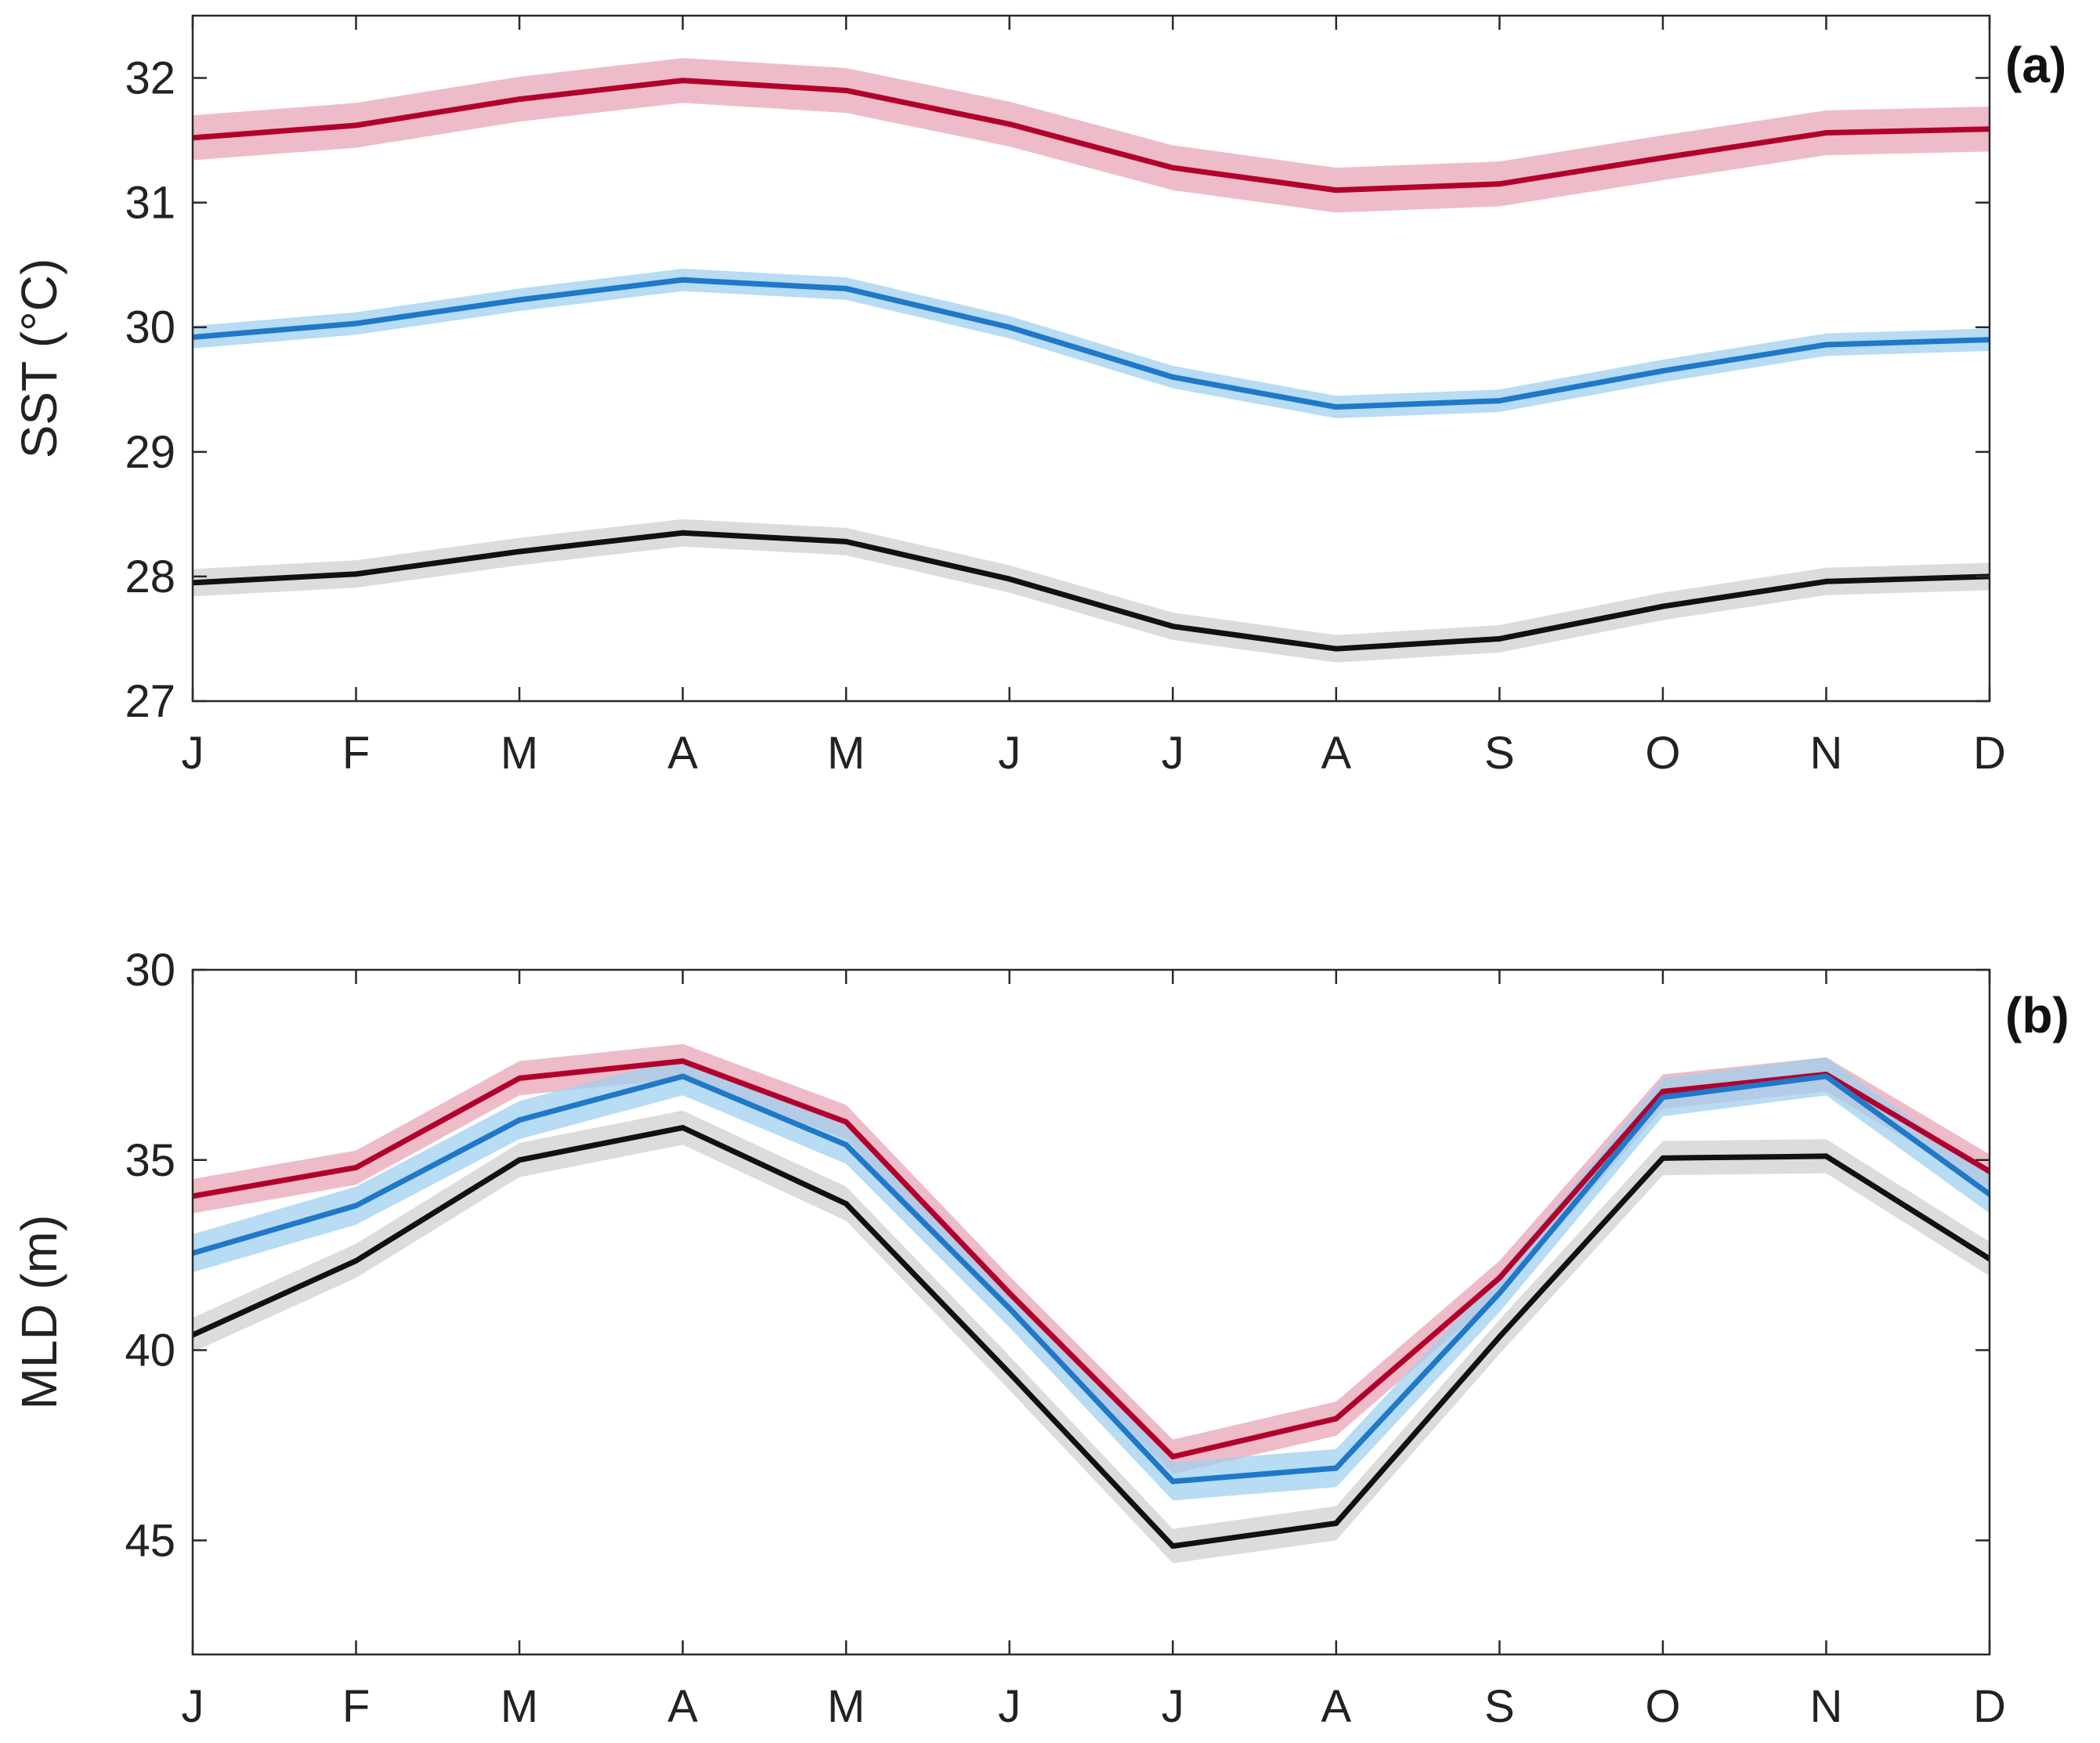 Image resolution: width=2100 pixels, height=1743 pixels. Describe the element at coordinates (150, 78) in the screenshot. I see `y-tick-label: 32` at that location.